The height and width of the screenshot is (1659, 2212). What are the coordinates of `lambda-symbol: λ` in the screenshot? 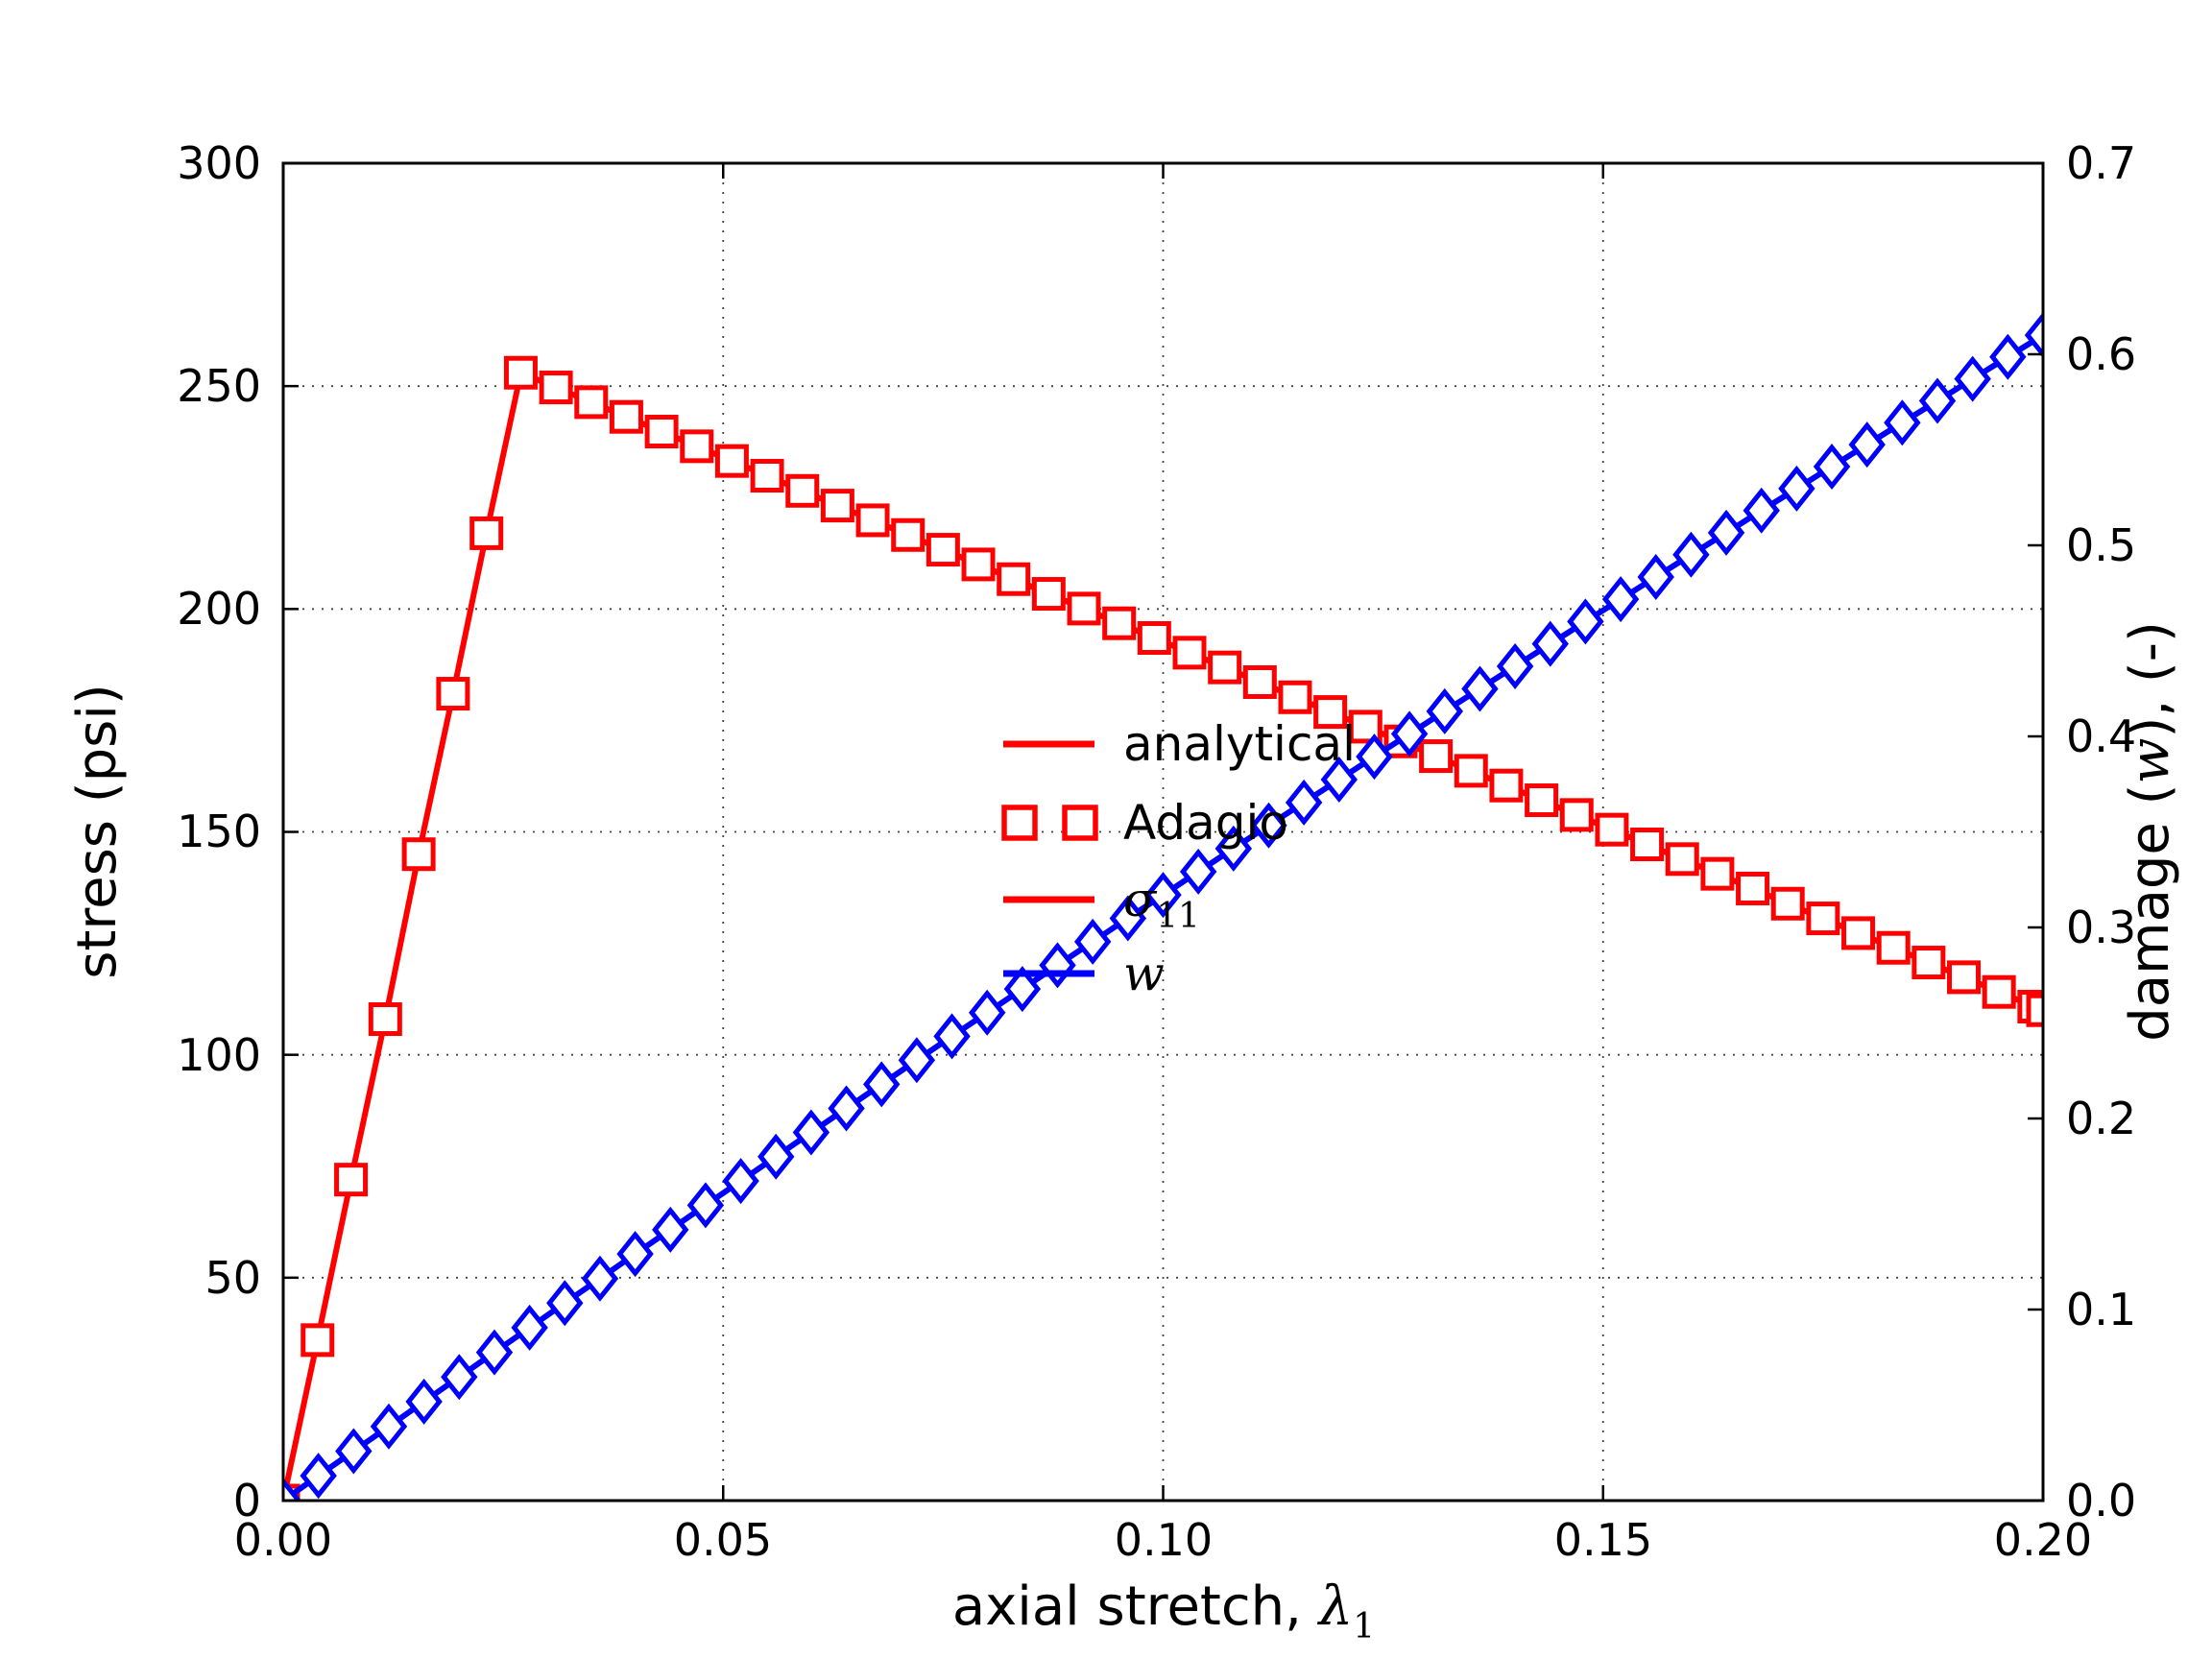 It's located at (1335, 1606).